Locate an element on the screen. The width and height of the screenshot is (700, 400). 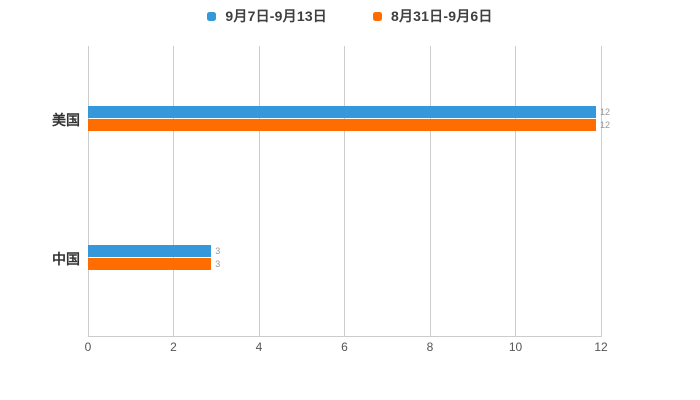
legend-item-0: 9月7日-9月13日 is located at coordinates (267, 16).